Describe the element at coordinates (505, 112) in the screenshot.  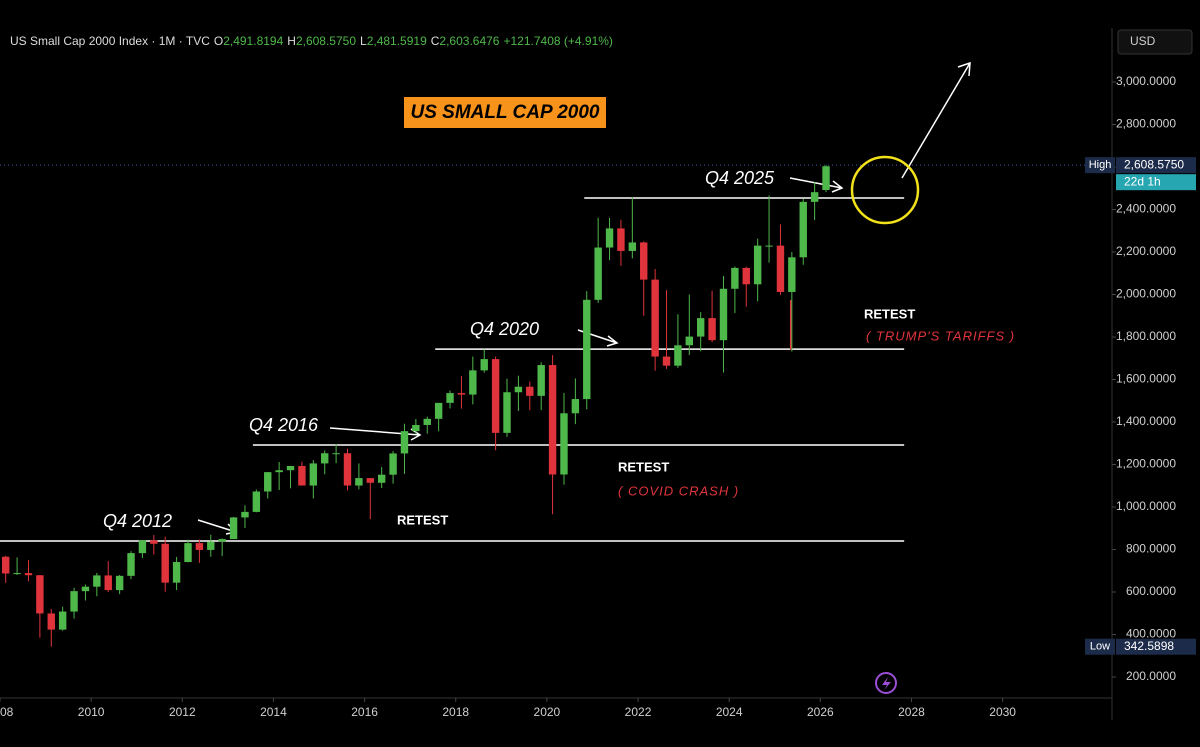
I see `title: US SMALL CAP 2000` at that location.